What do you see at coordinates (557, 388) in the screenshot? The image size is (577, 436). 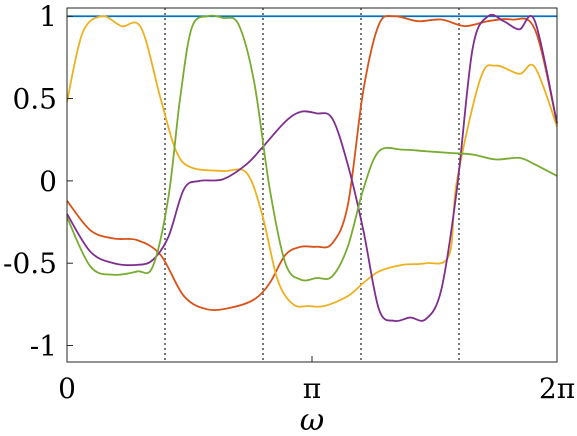 I see `x-tick-label: 2π` at bounding box center [557, 388].